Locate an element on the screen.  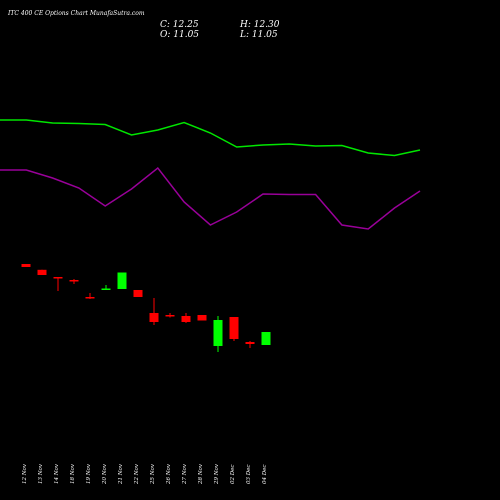
high-value: H: 12.30 is located at coordinates (260, 25).